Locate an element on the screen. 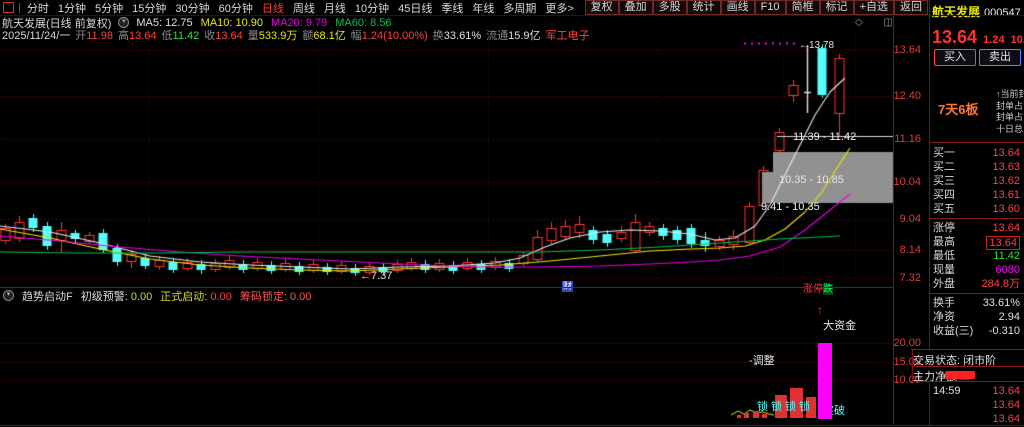  param-label: 正式启动: is located at coordinates (185, 296).